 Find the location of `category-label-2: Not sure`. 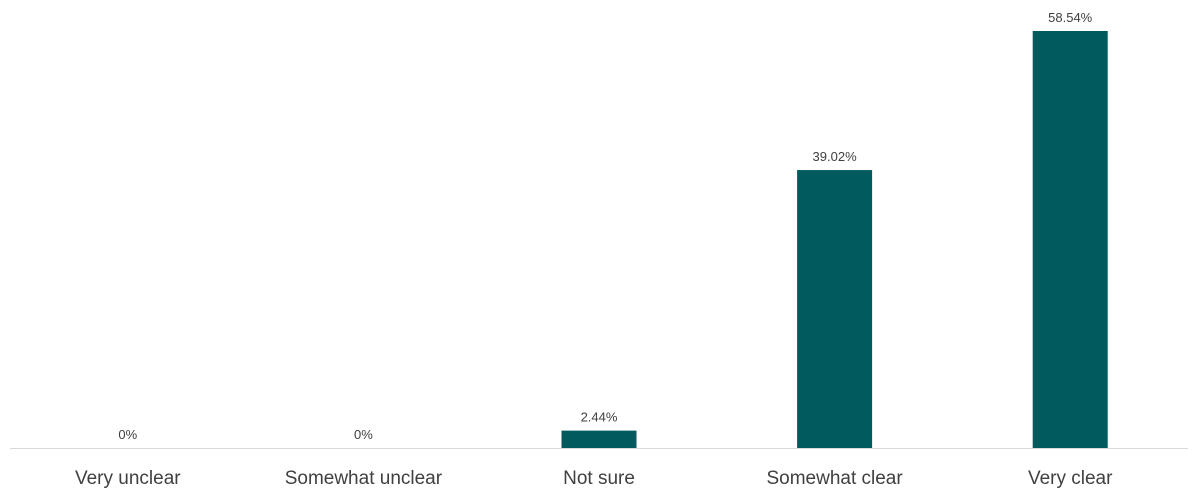

category-label-2: Not sure is located at coordinates (599, 478).